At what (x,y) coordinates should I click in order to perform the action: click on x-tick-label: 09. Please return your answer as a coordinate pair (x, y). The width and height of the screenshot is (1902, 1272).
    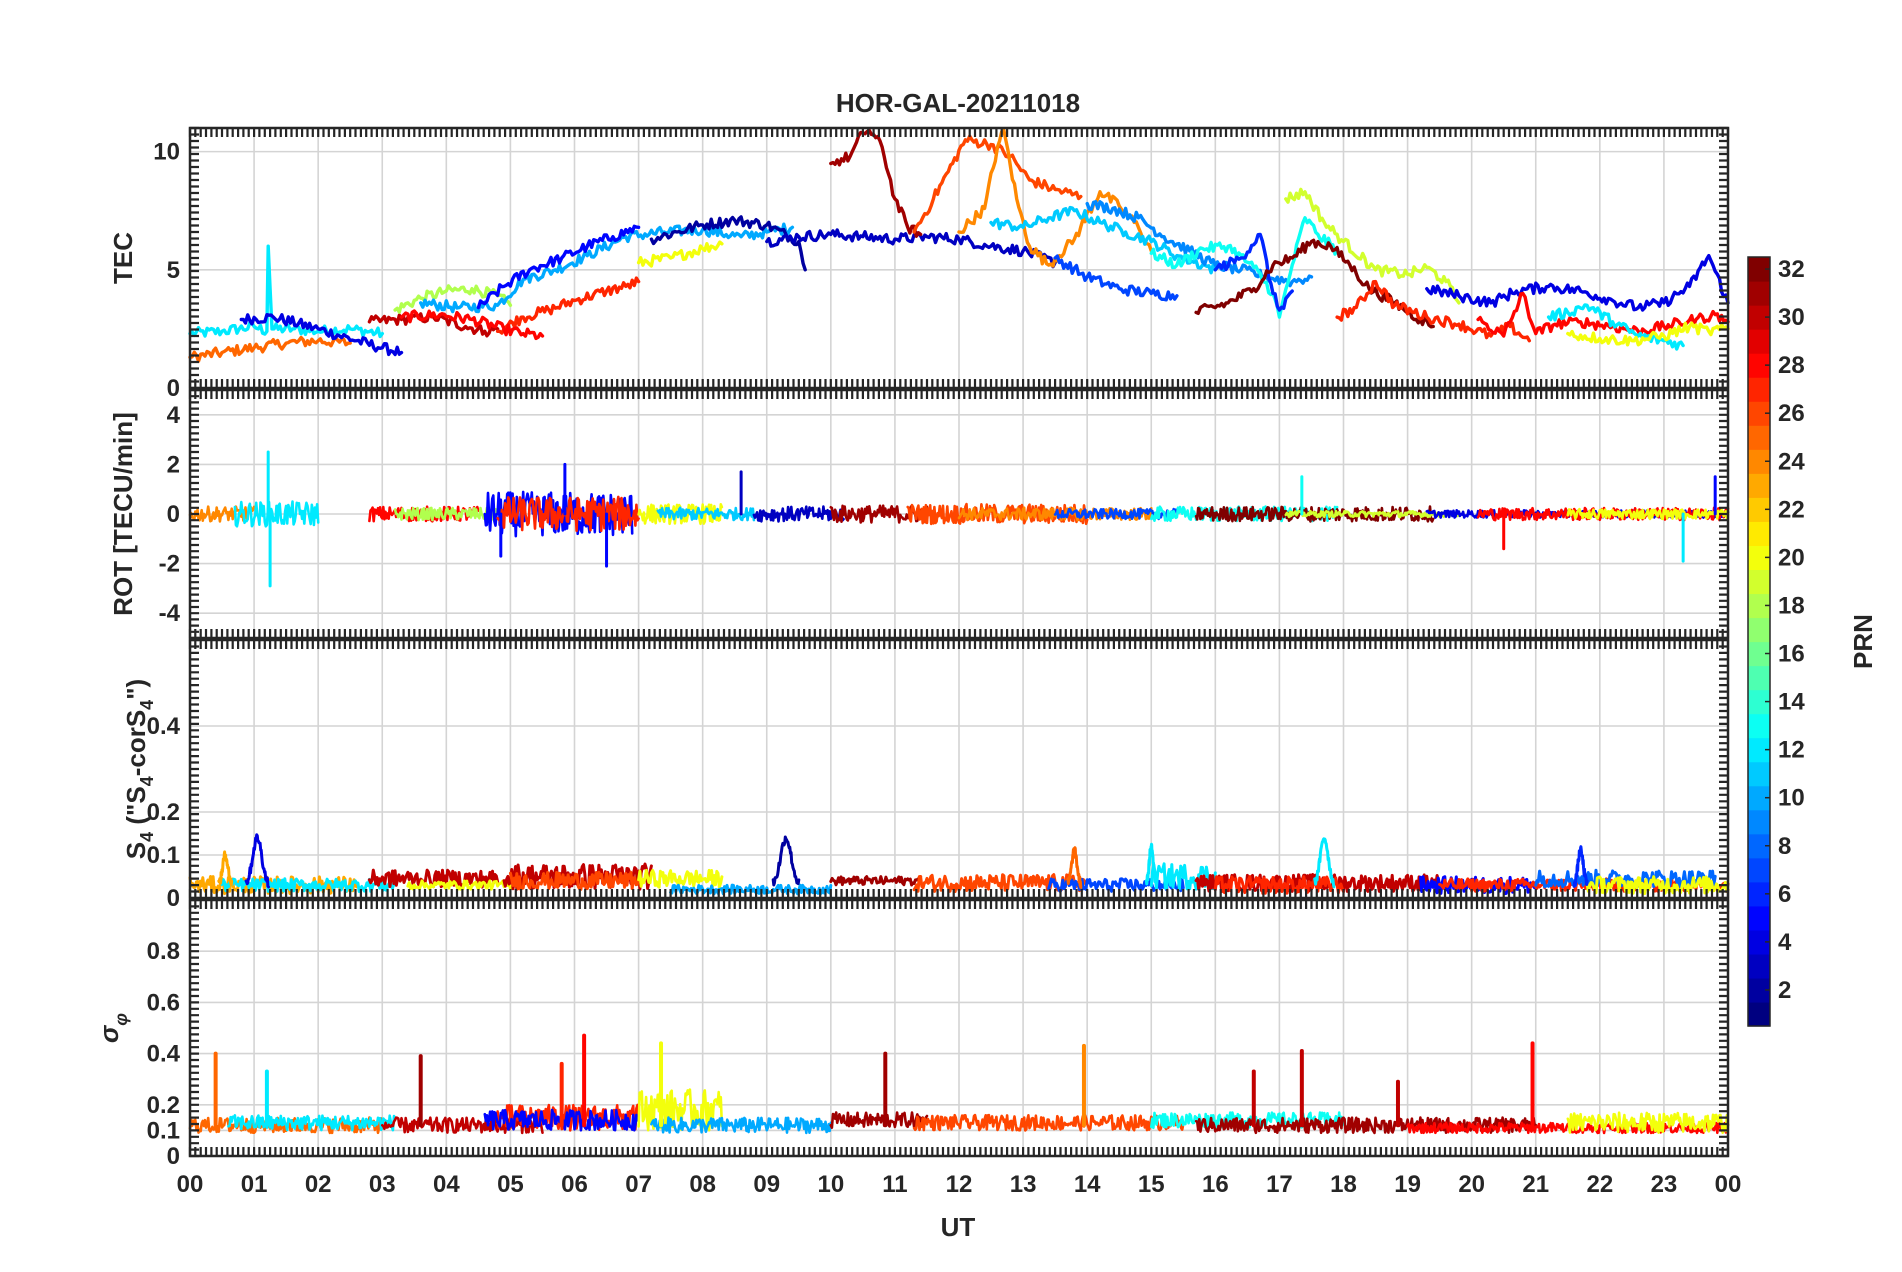
    Looking at the image, I should click on (766, 1184).